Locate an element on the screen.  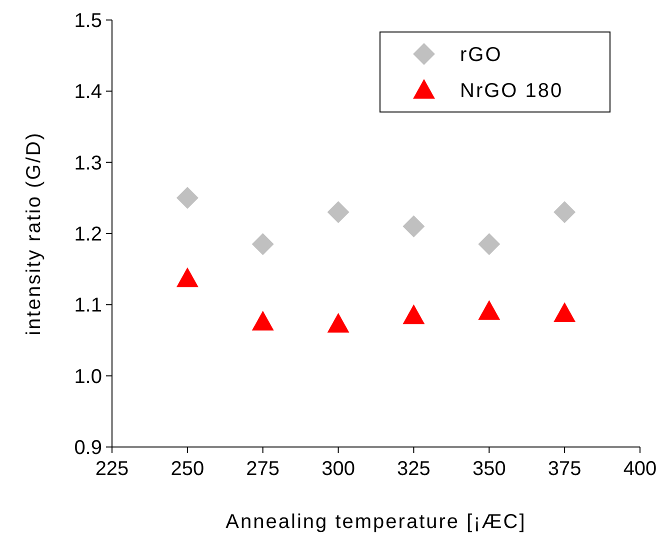
x-tick-label: 250 is located at coordinates (187, 469).